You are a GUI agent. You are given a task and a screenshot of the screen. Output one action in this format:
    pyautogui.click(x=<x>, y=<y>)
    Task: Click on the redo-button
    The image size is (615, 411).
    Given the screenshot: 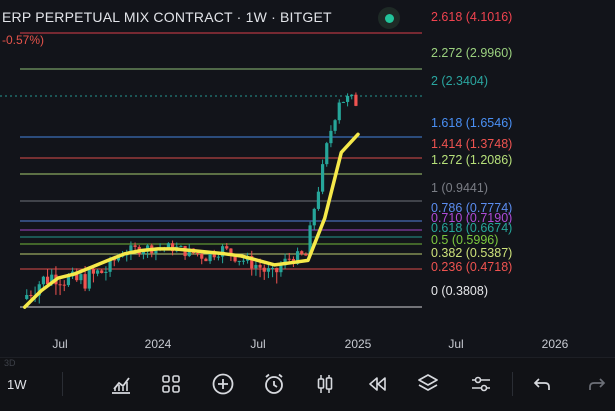 What is the action you would take?
    pyautogui.click(x=597, y=384)
    